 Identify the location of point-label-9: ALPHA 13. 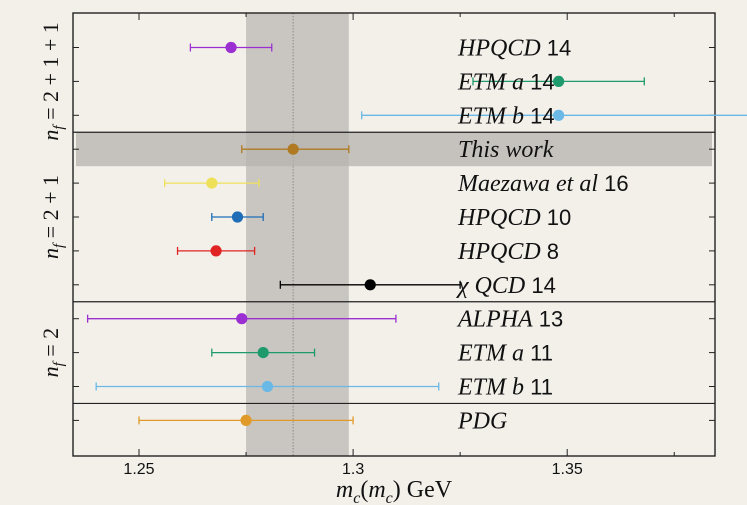
(509, 320).